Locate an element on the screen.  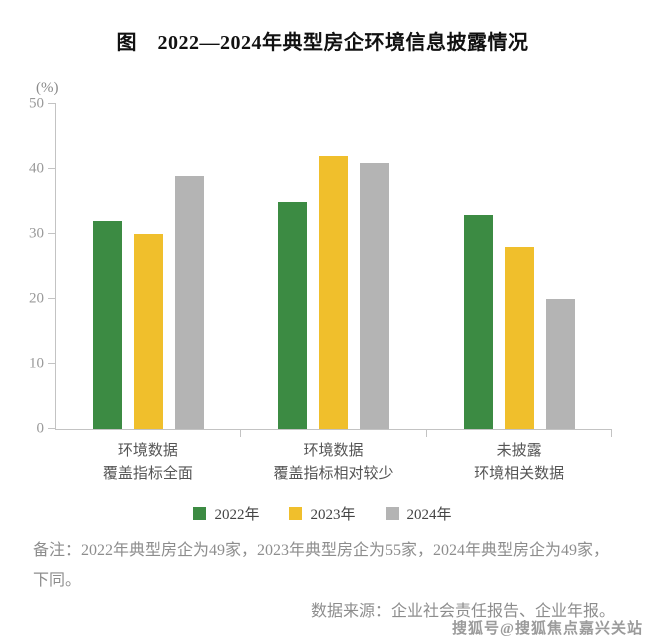
bar-2024年-1 is located at coordinates (190, 302).